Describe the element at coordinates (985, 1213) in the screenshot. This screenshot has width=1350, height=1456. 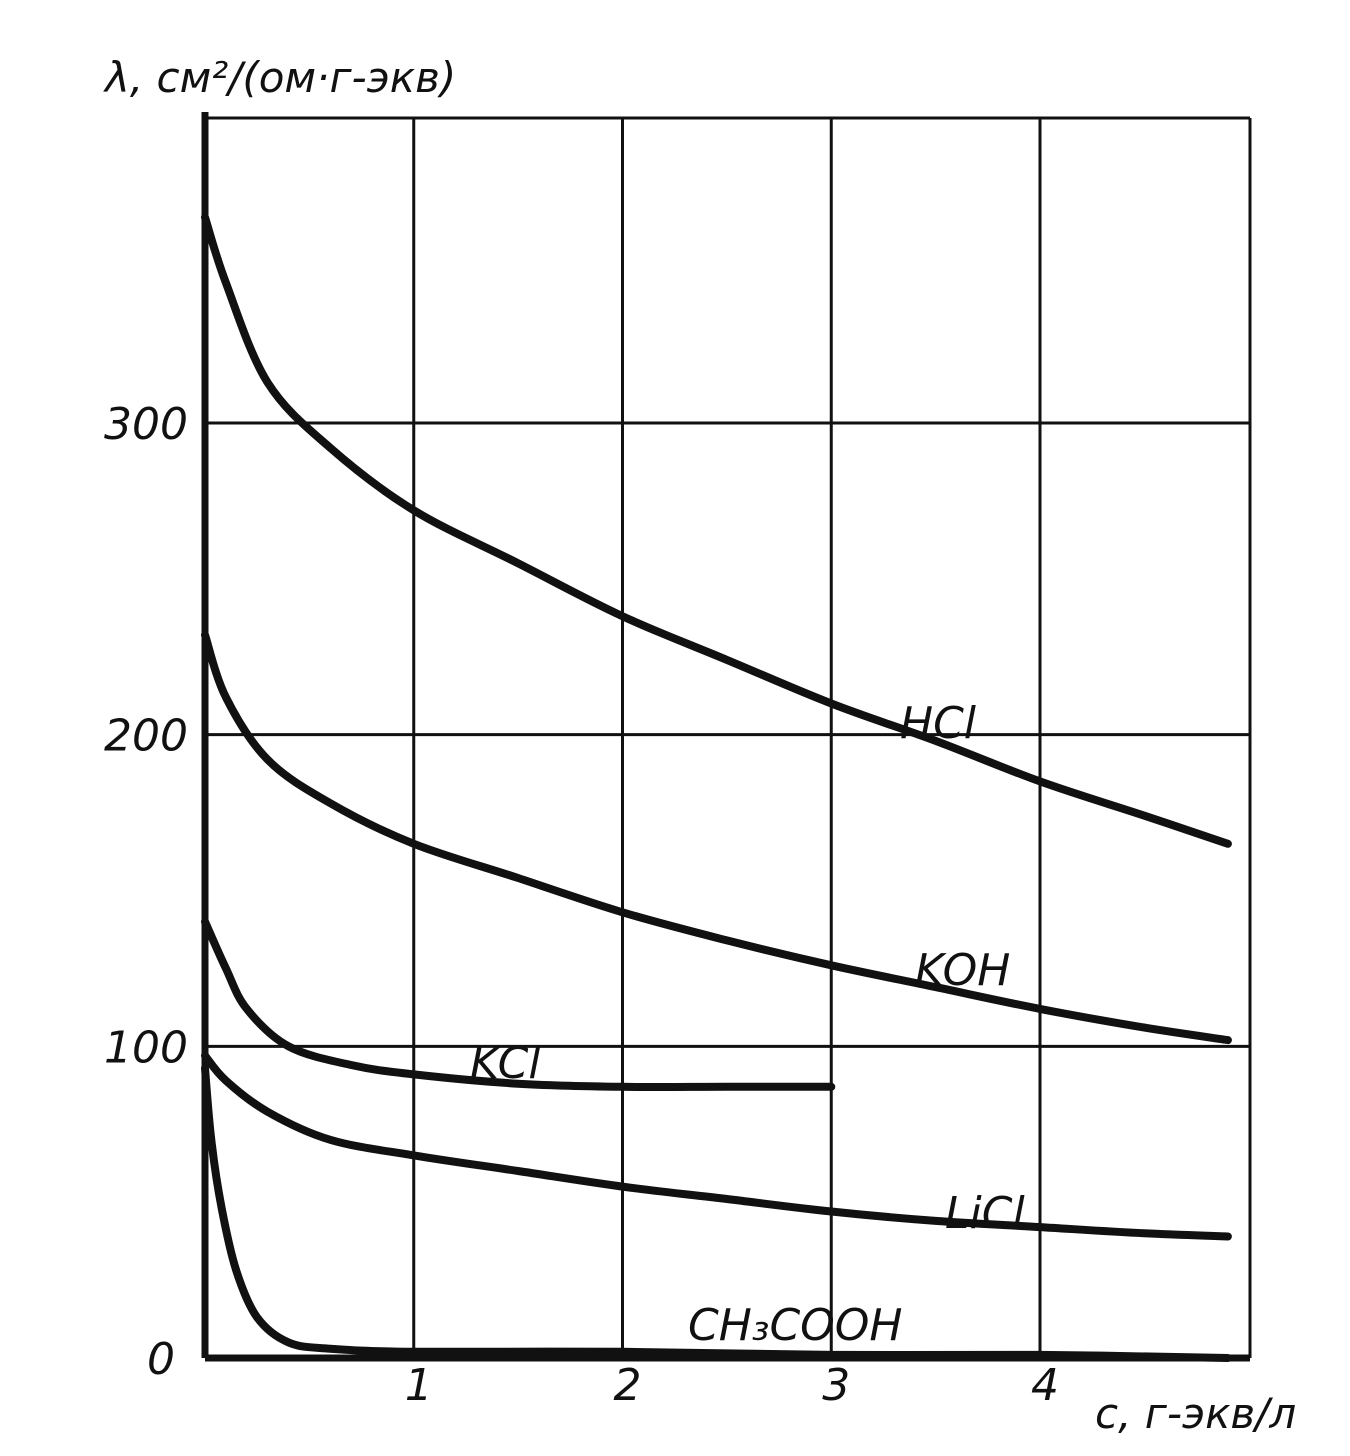
I see `series-label-licl: LiCl` at that location.